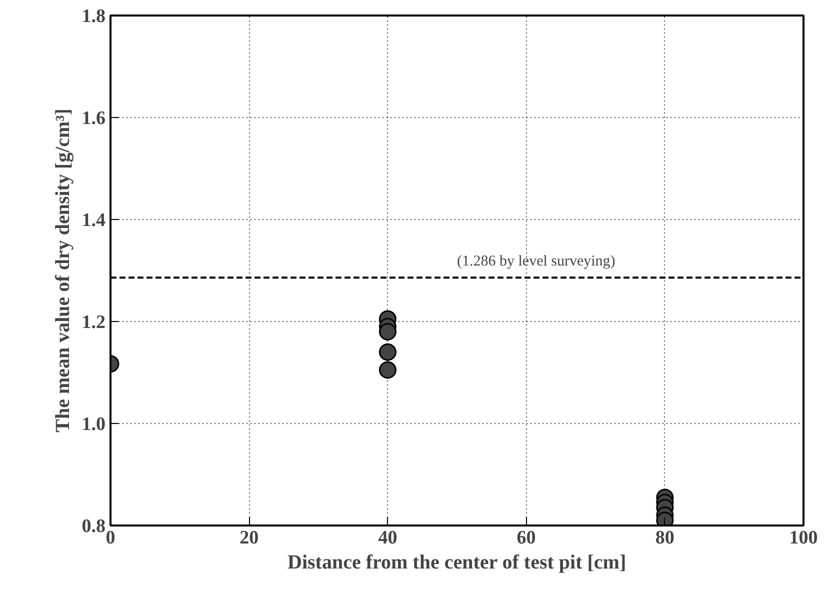 This screenshot has height=605, width=838. I want to click on x-tick-label: 60, so click(526, 538).